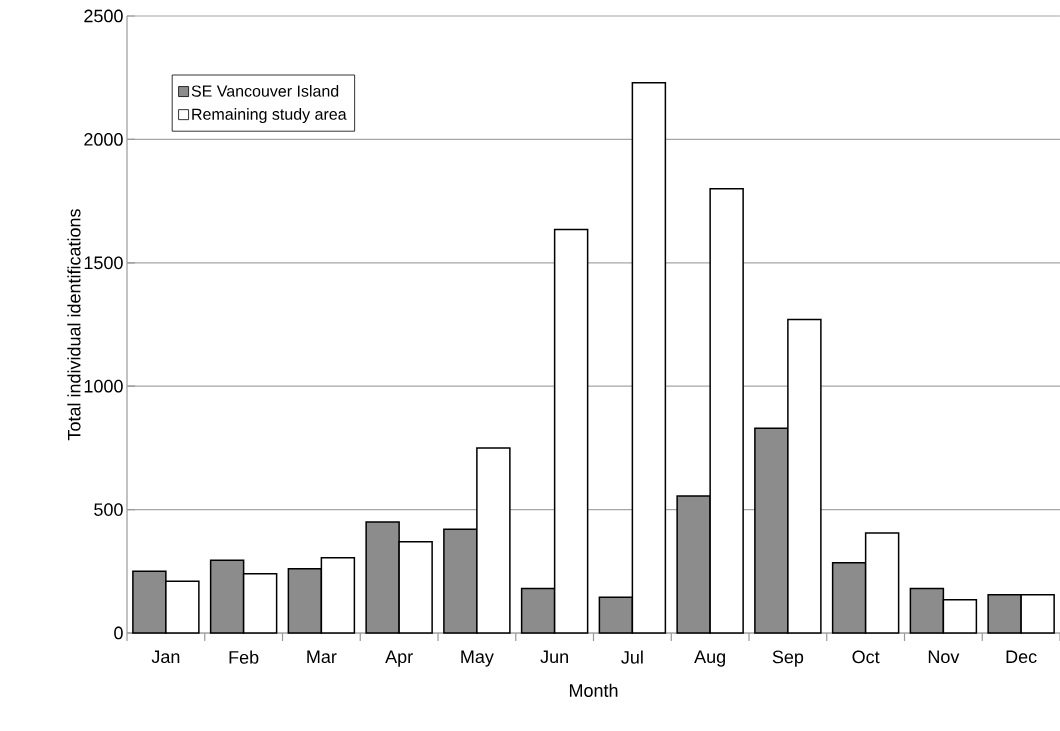  Describe the element at coordinates (593, 690) in the screenshot. I see `x-axis-title: Month` at that location.